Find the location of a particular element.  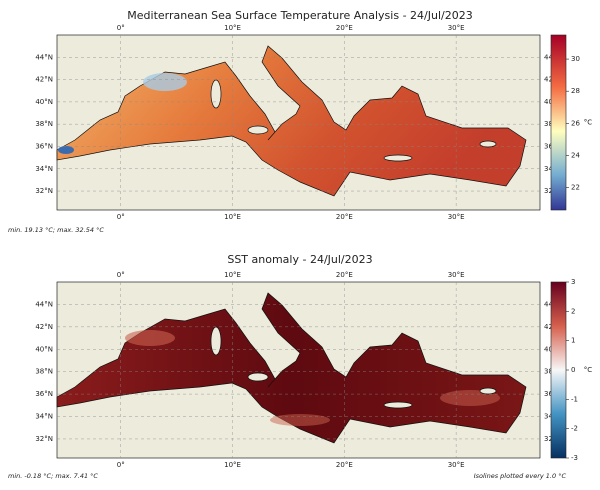

colorbar-label: -1 is located at coordinates (574, 399).